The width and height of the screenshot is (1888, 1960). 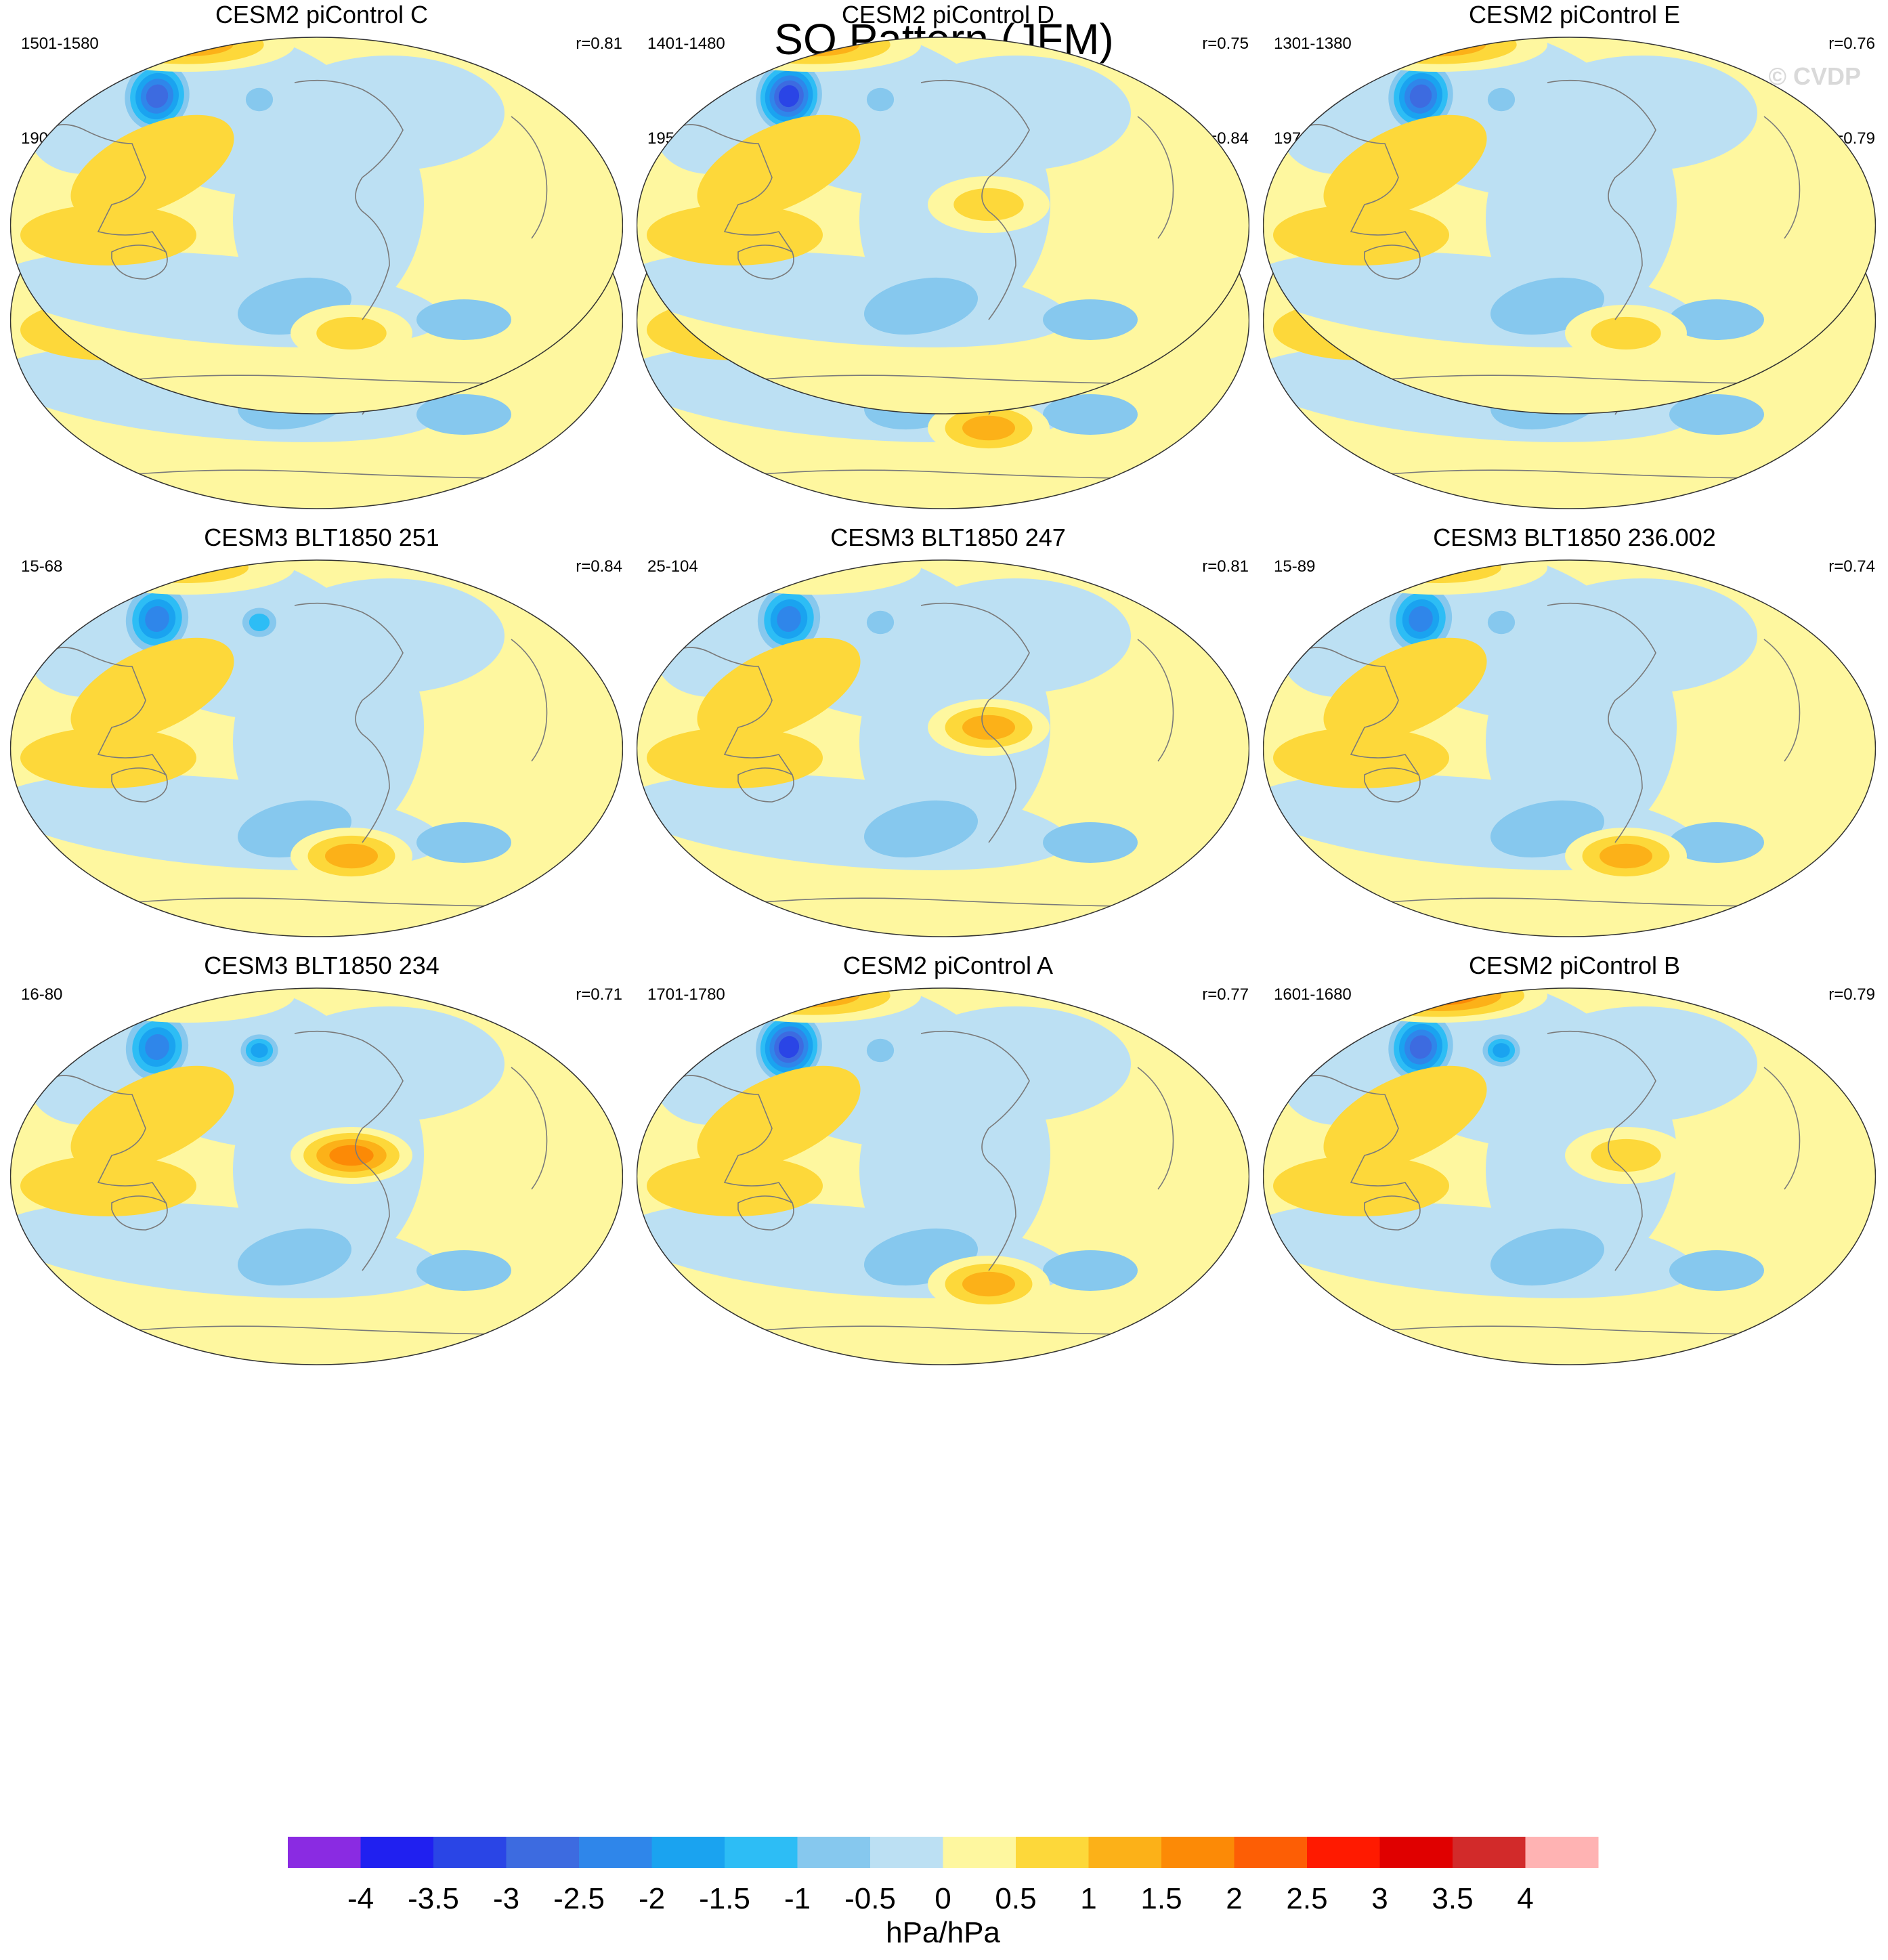 I want to click on colorbar-tick-label: -3.5, so click(x=433, y=1898).